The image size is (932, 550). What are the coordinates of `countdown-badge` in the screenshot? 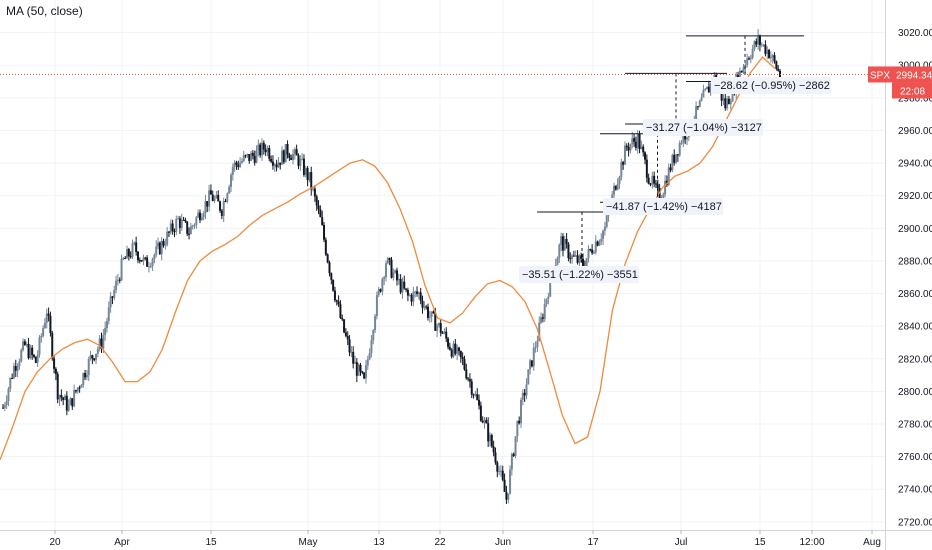 It's located at (912, 90).